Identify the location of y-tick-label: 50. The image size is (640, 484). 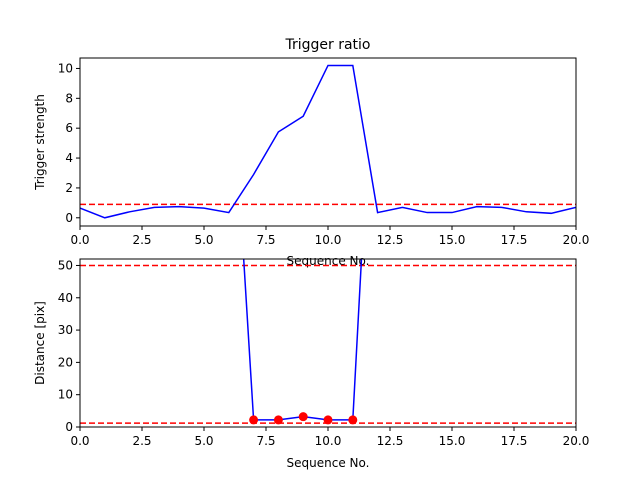
(65, 265).